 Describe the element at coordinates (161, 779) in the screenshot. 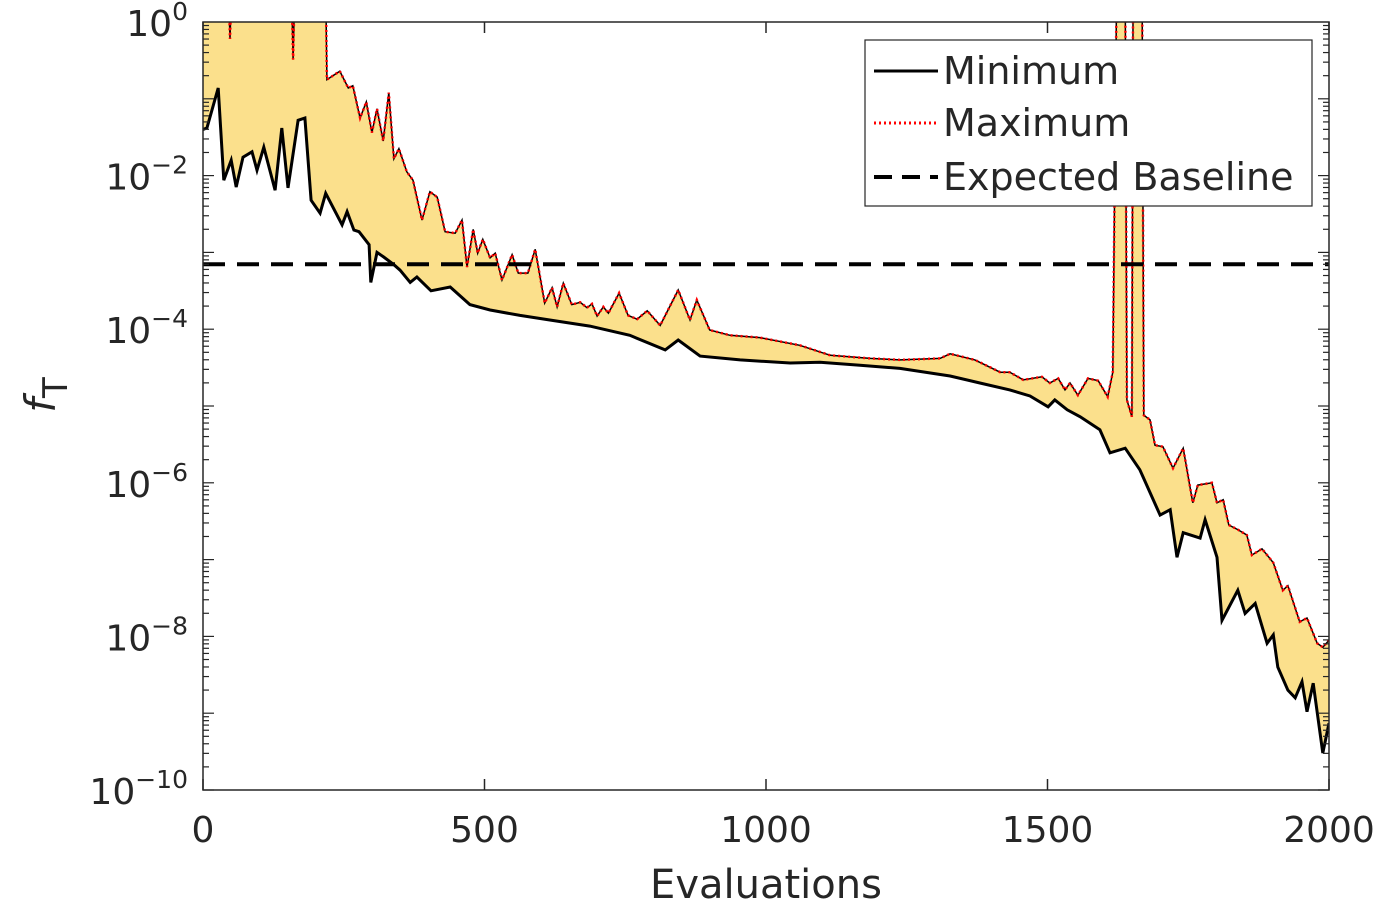

I see `y-tick-exponent: −10` at that location.